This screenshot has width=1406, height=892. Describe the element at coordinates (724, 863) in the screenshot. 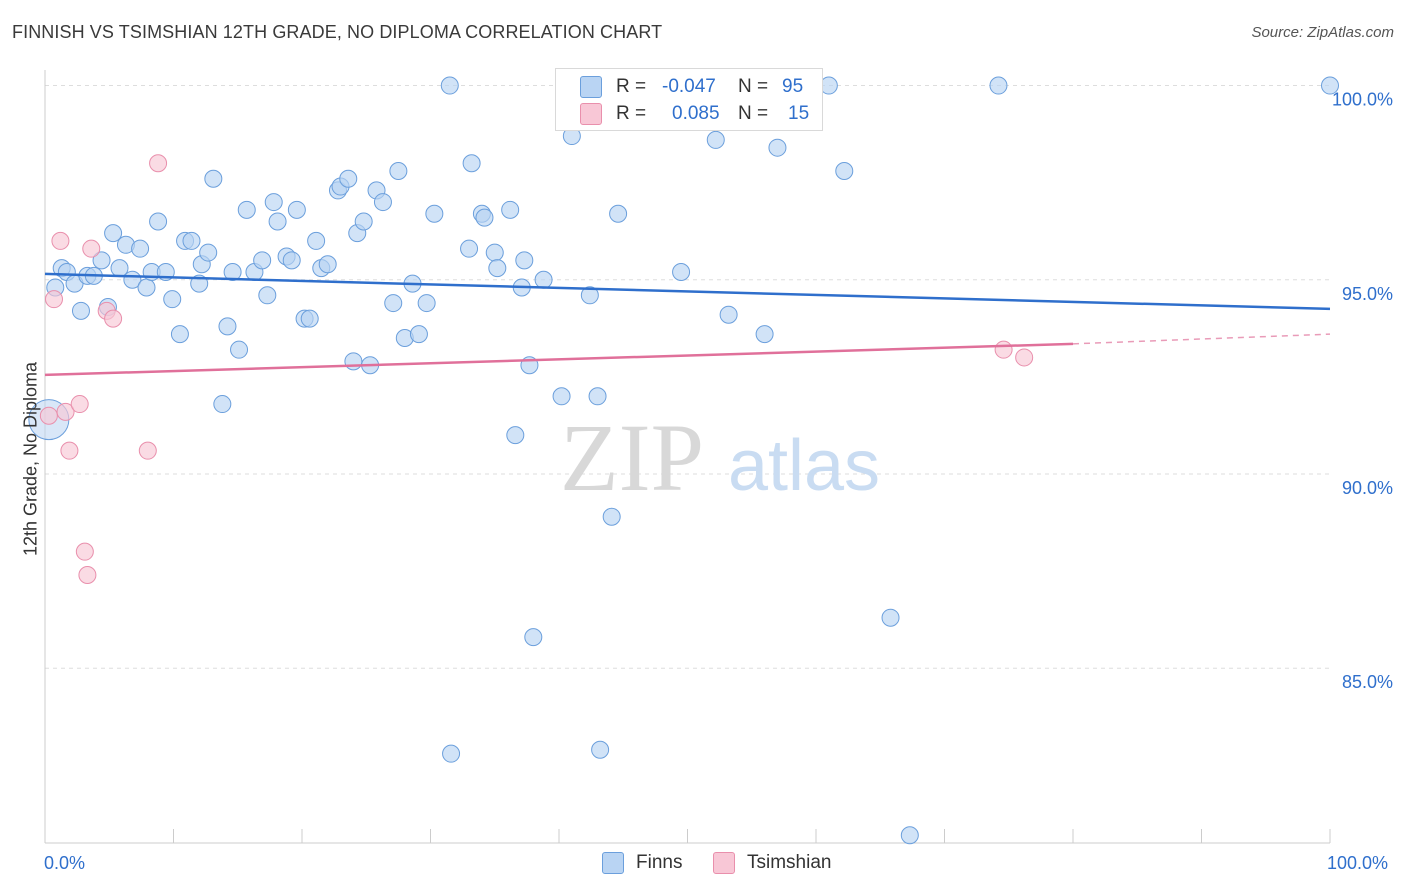

I see `tsimshian-legend-swatch` at that location.